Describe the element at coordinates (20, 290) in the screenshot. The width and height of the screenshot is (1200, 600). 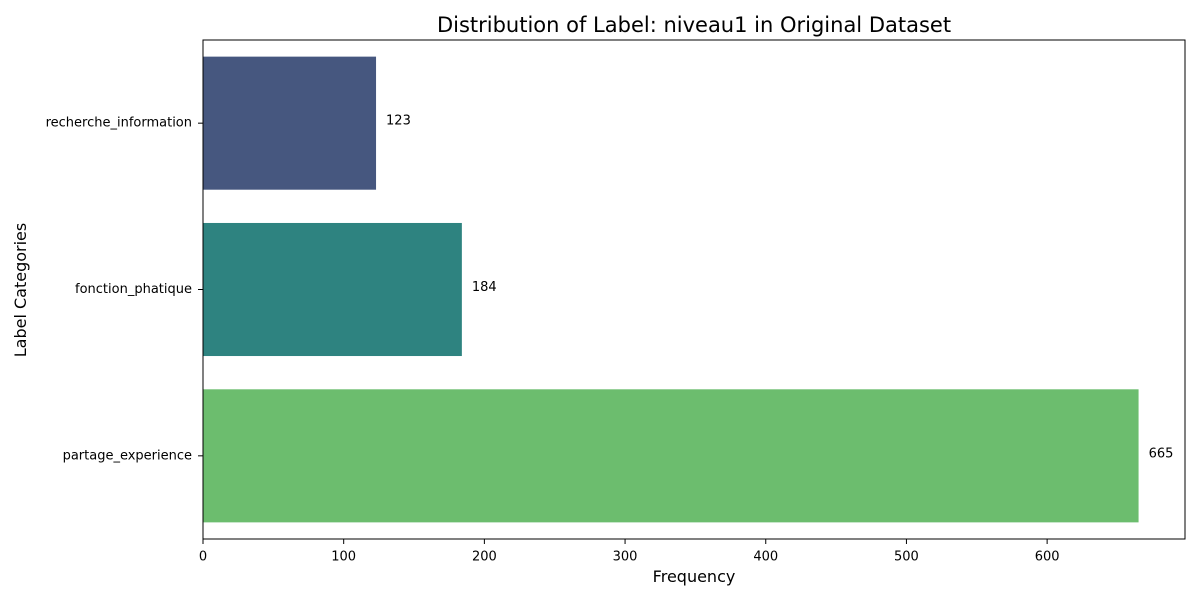
I see `y-axis-label: Label Categories` at that location.